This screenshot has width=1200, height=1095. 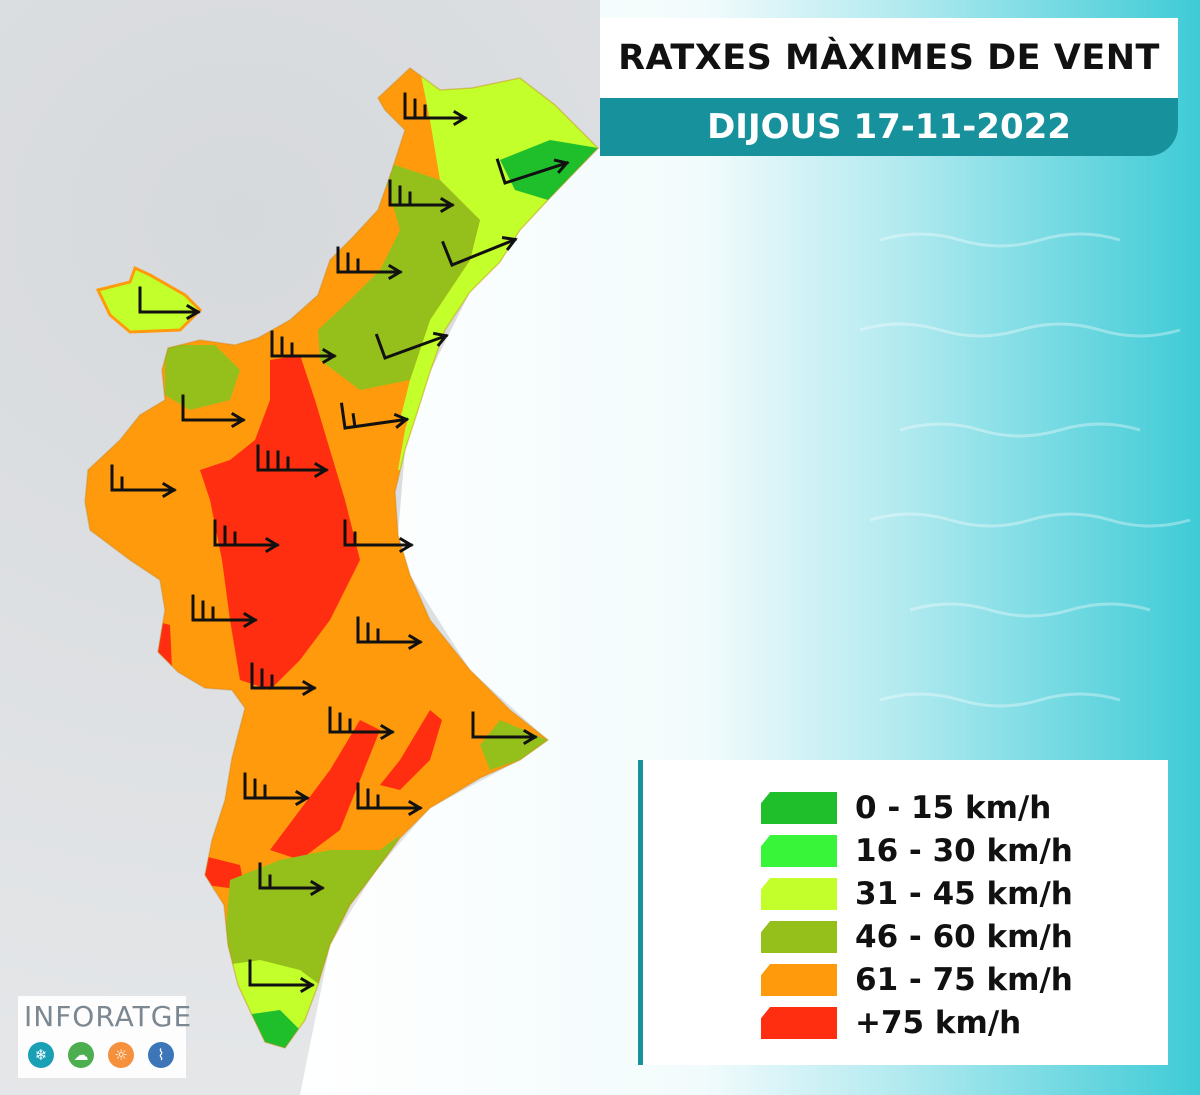 I want to click on legend-item: 46 - 60 km/h, so click(x=917, y=937).